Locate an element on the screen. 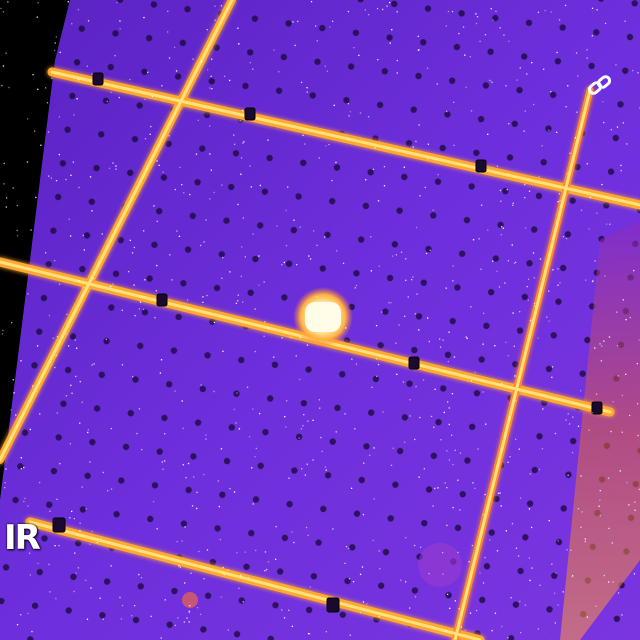 The height and width of the screenshot is (640, 640). hotspot-core is located at coordinates (323, 317).